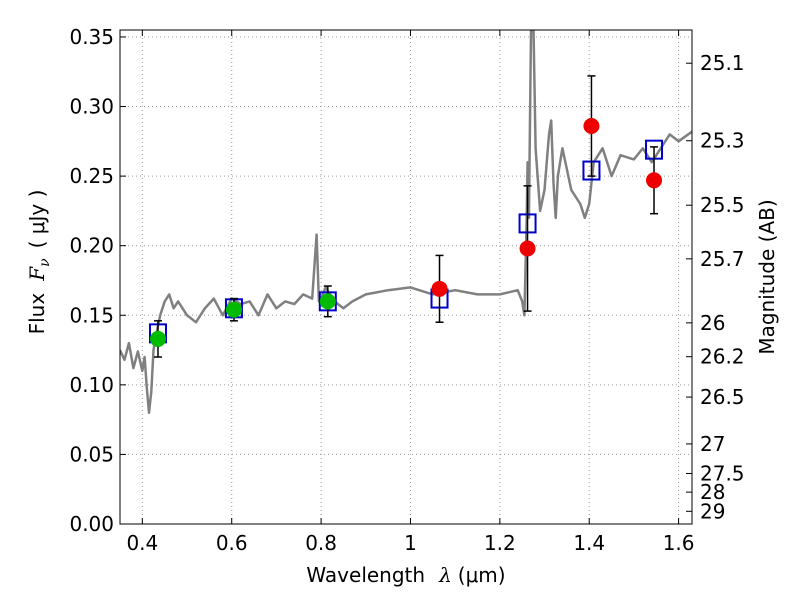  I want to click on y-axis-title-symbol: F, so click(37, 274).